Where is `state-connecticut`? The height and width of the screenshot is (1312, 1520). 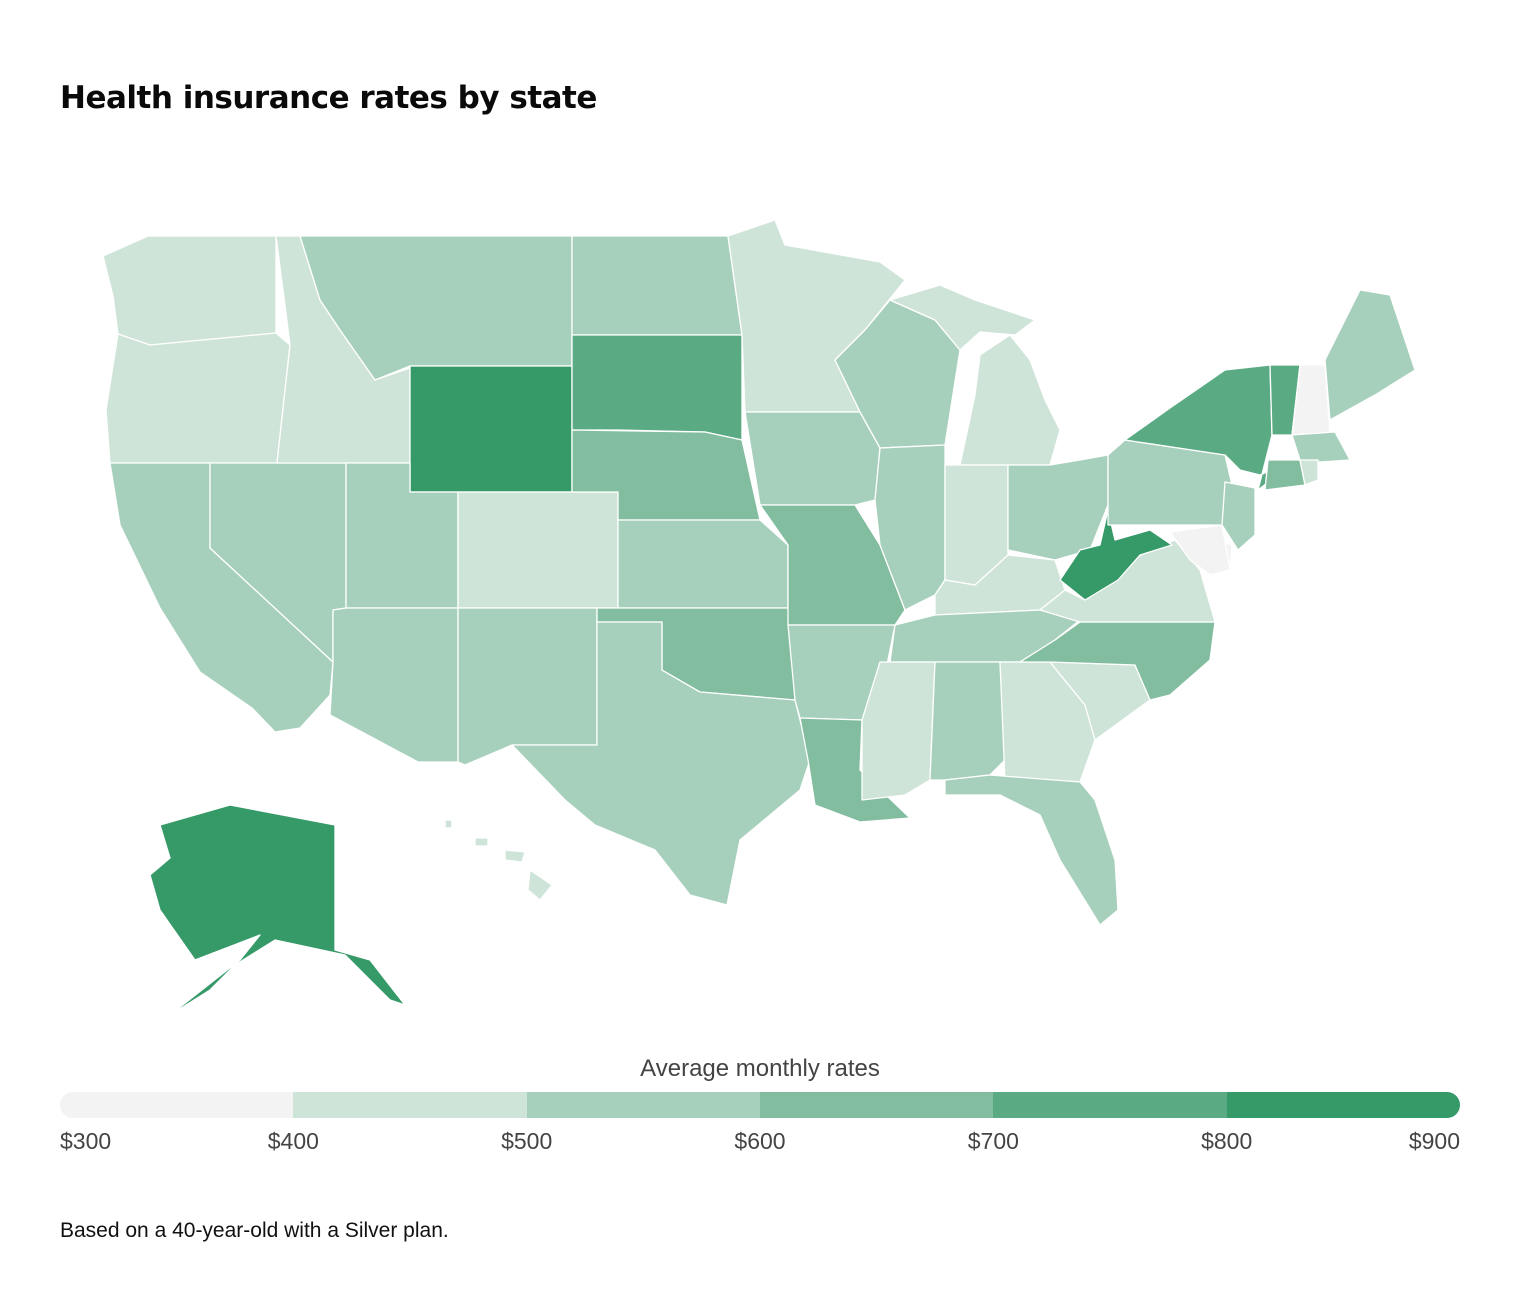
state-connecticut is located at coordinates (1285, 475).